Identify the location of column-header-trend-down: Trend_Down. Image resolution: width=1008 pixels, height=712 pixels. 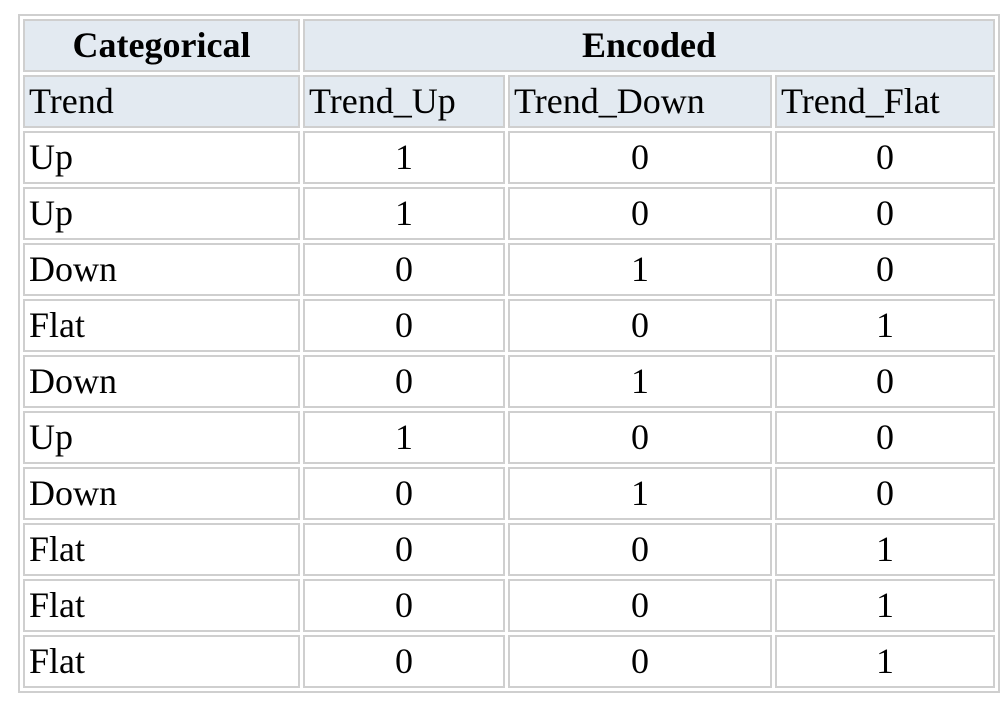
(640, 101).